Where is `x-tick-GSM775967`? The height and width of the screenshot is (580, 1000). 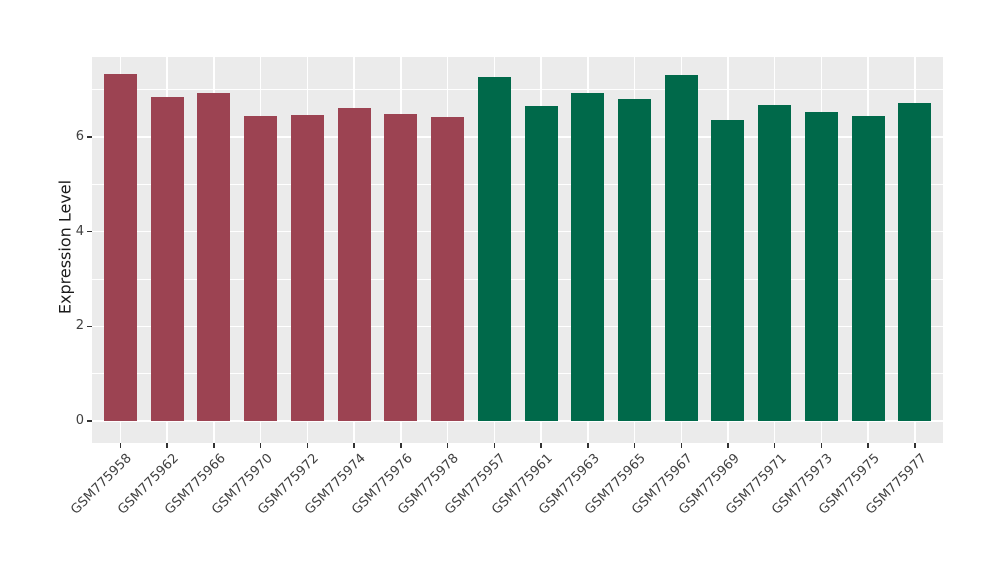 x-tick-GSM775967 is located at coordinates (681, 445).